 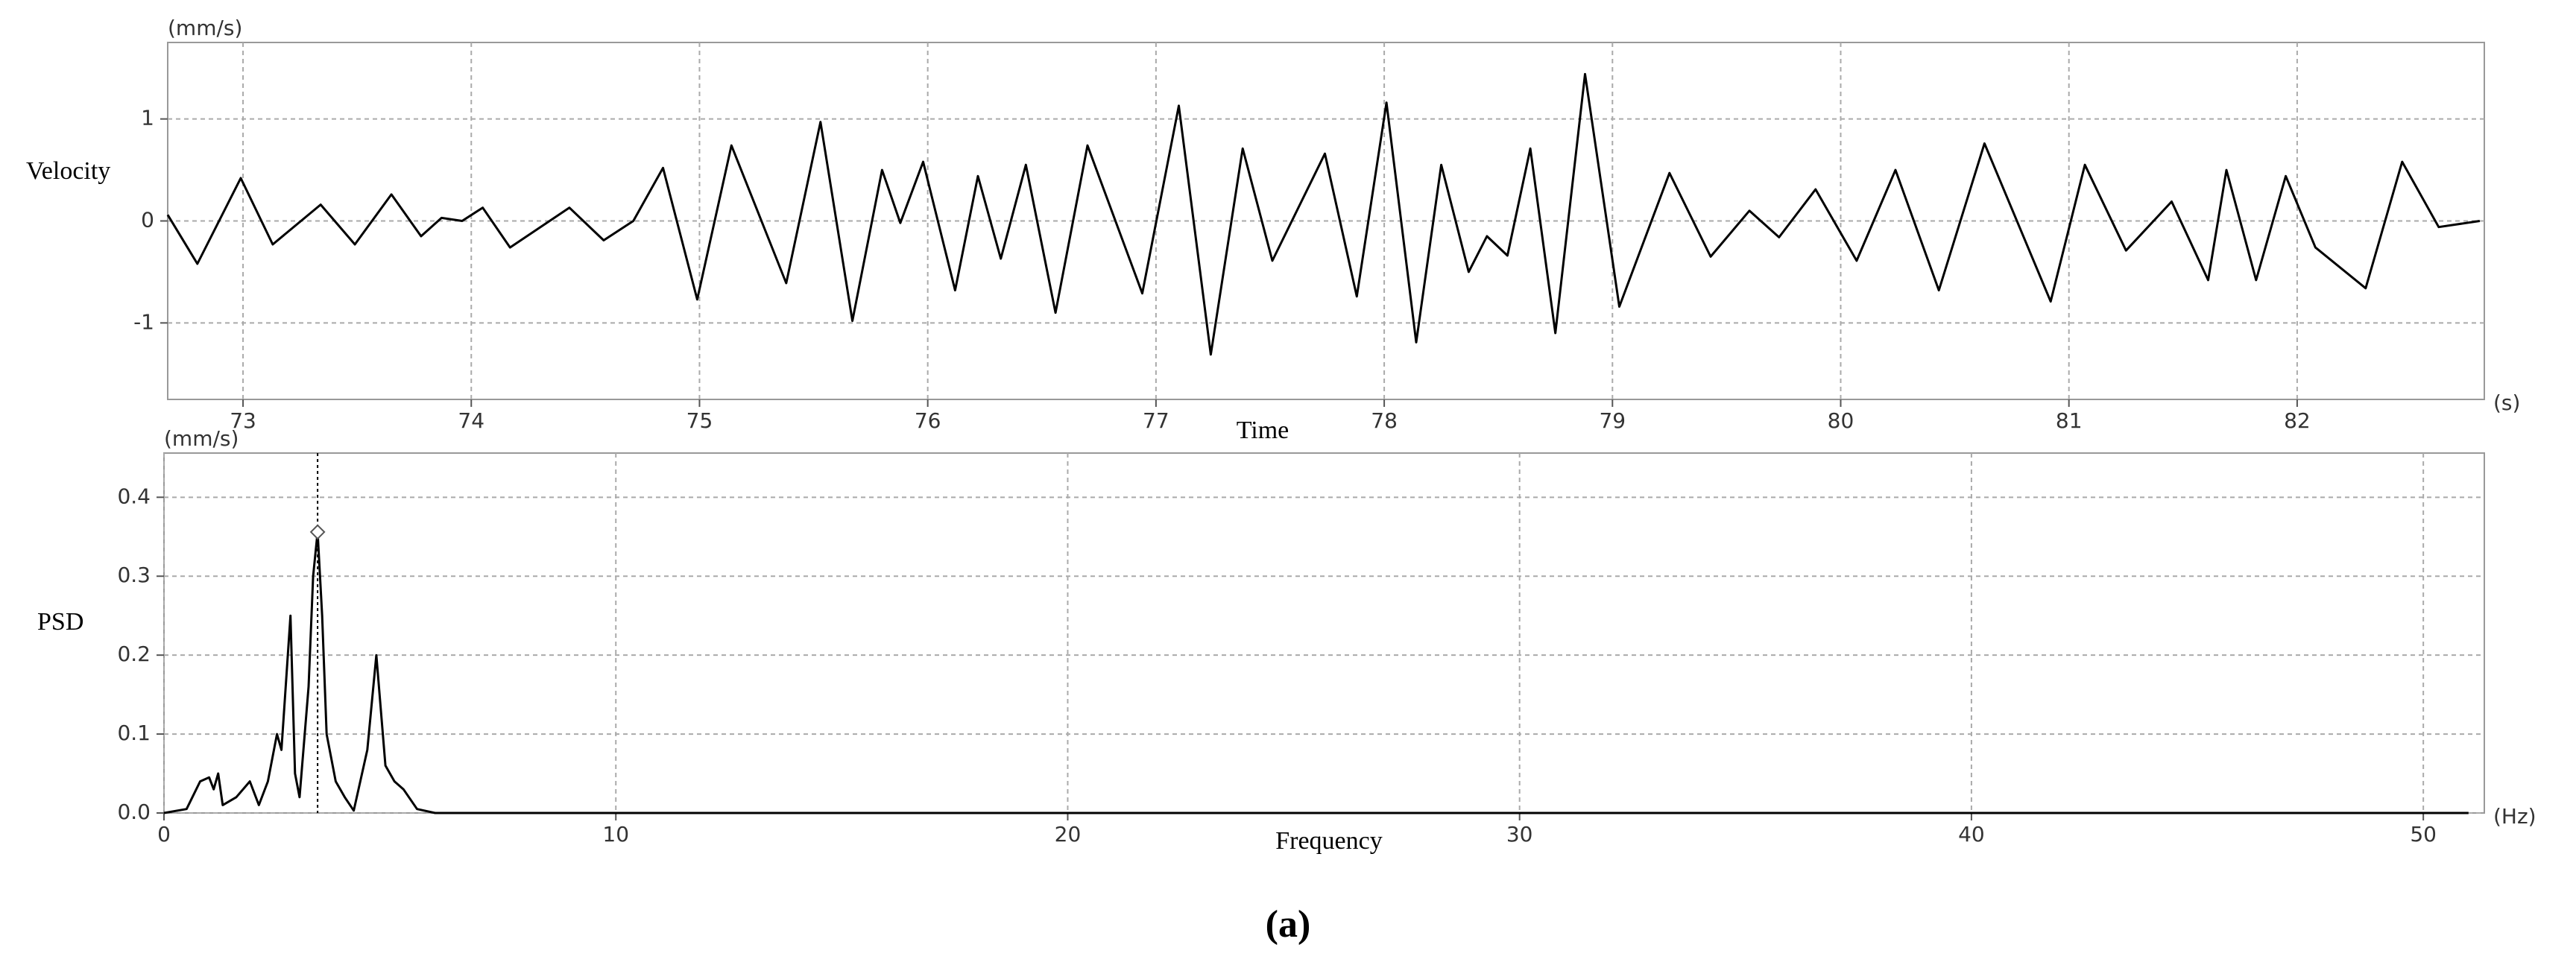 What do you see at coordinates (134, 496) in the screenshot?
I see `y-tick-label: 0.4` at bounding box center [134, 496].